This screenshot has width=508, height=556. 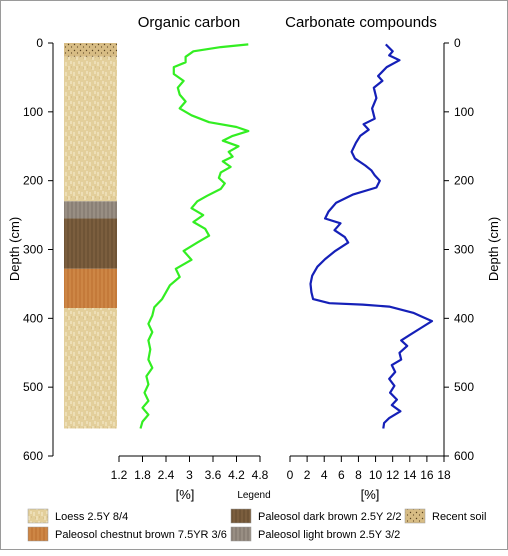 What do you see at coordinates (166, 475) in the screenshot?
I see `x-tick-label: 2.4` at bounding box center [166, 475].